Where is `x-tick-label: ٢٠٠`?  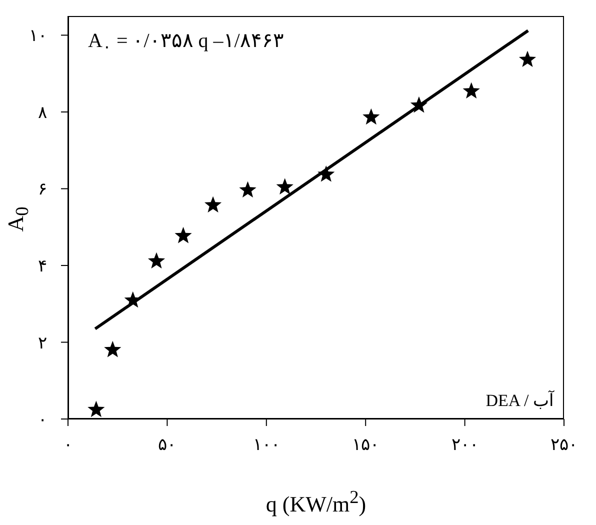
x-tick-label: ٢٠٠ is located at coordinates (464, 444).